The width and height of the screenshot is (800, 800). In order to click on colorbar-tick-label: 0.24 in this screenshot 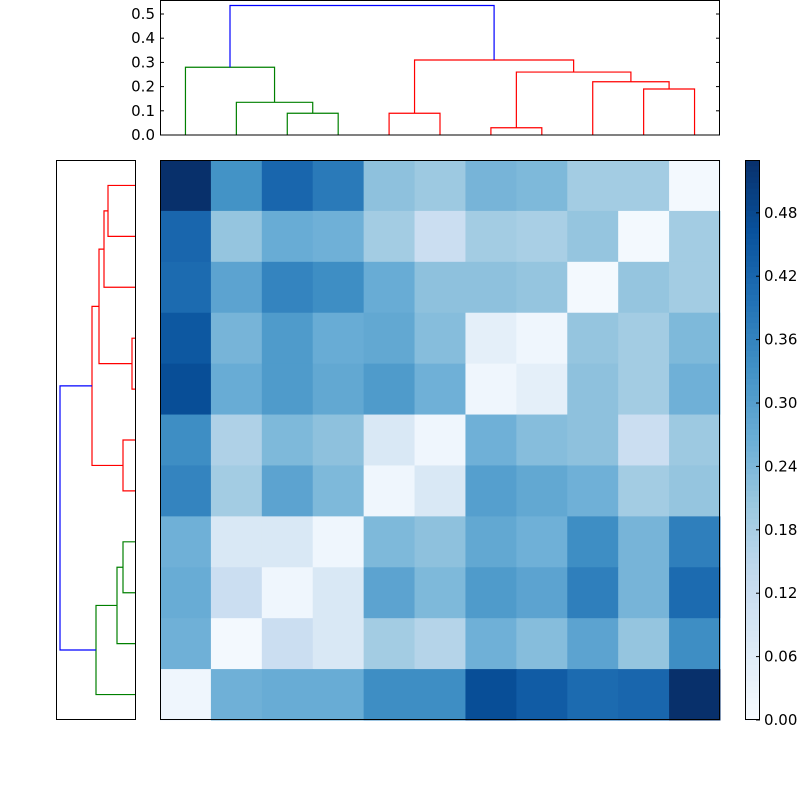, I will do `click(780, 466)`.